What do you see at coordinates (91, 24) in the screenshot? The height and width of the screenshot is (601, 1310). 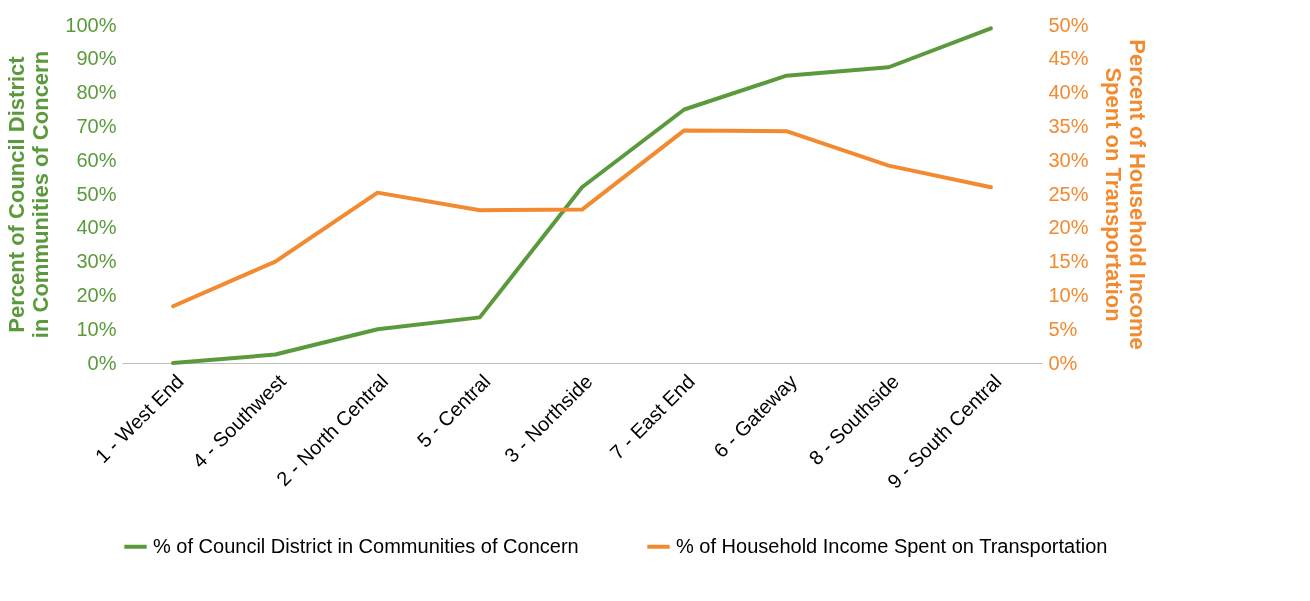 I see `y-tick-label: 100%` at bounding box center [91, 24].